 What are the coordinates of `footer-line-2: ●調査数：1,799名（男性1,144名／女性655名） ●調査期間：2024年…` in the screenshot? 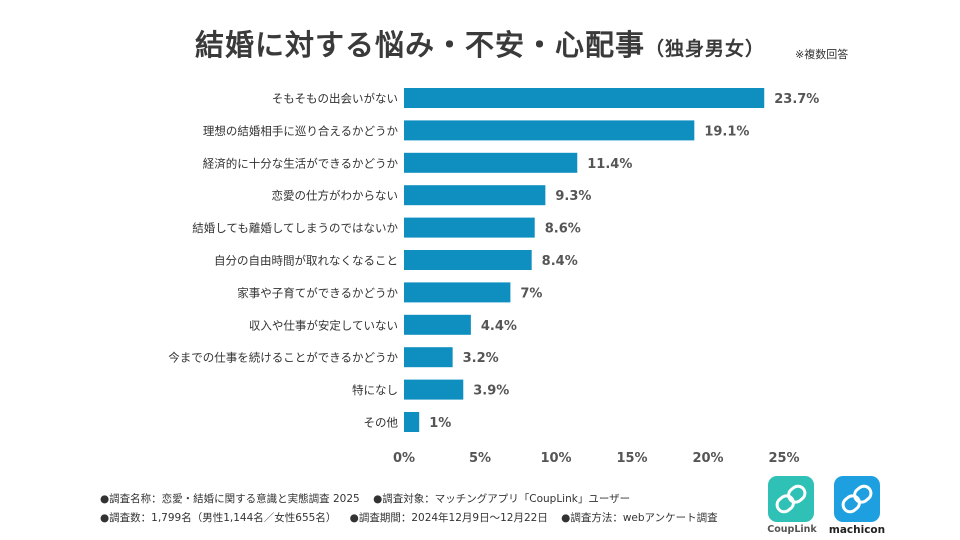 It's located at (414, 518).